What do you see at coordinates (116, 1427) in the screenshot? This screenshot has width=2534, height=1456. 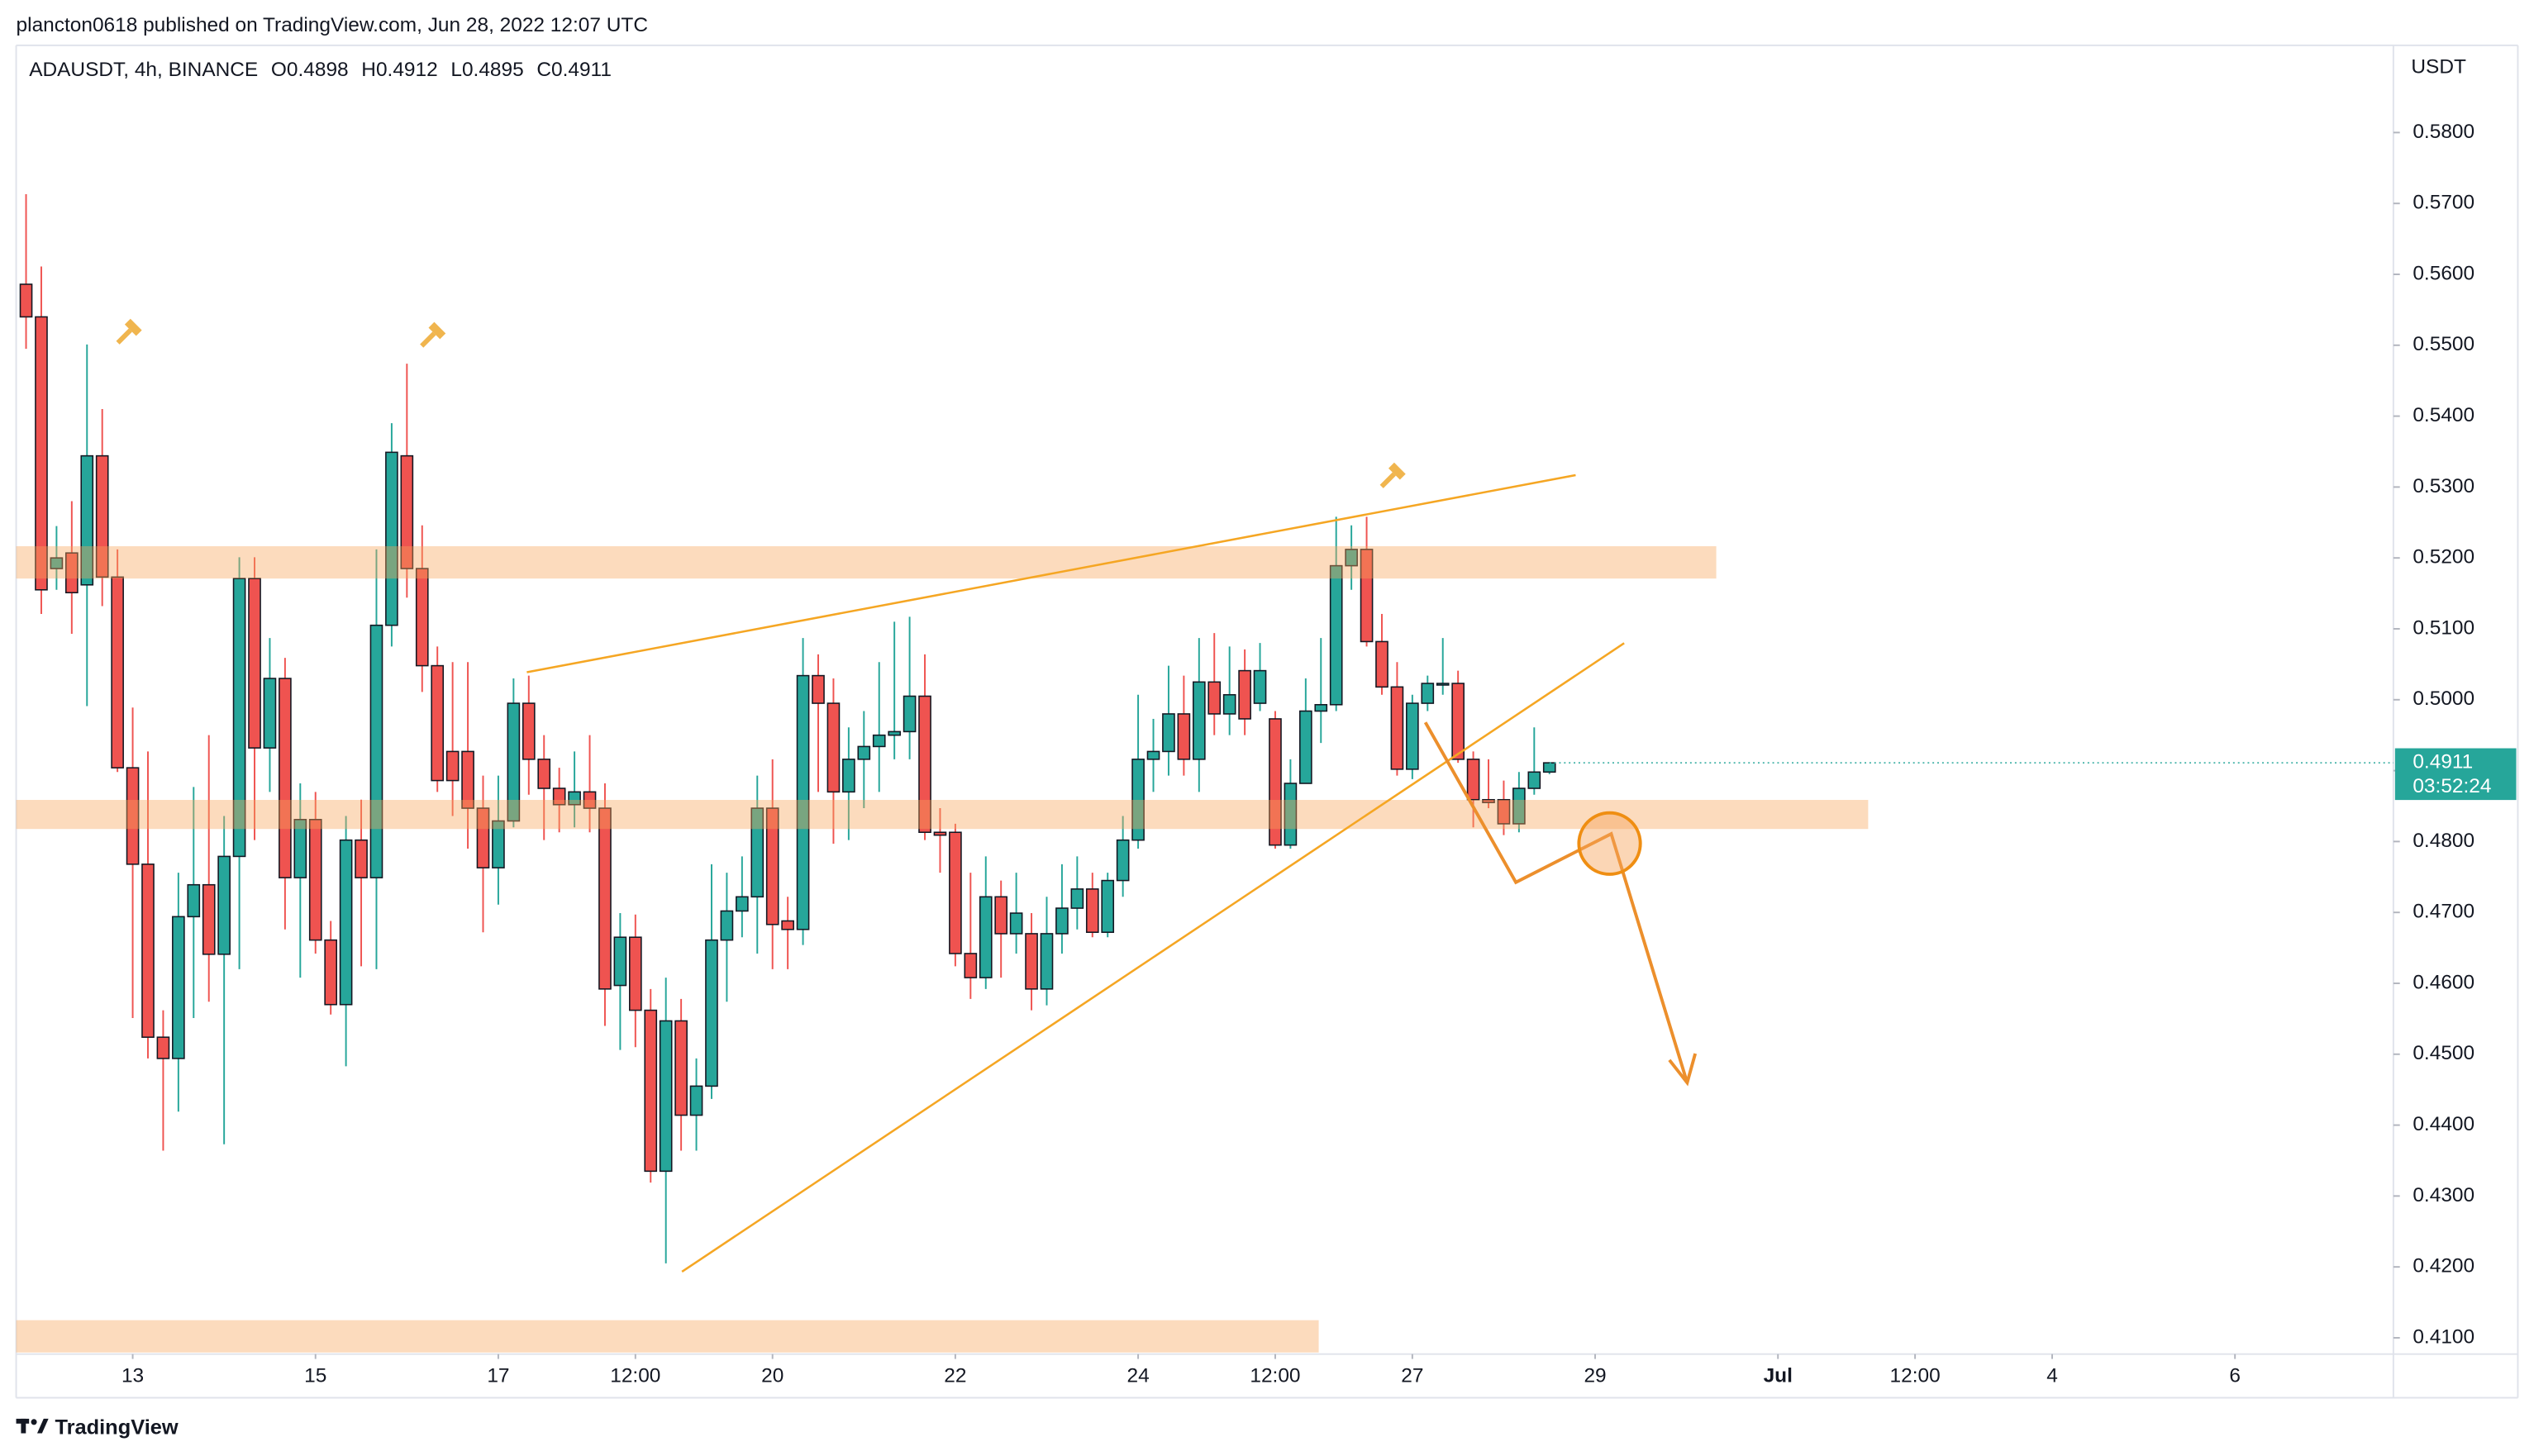 I see `brand-name: TradingView` at bounding box center [116, 1427].